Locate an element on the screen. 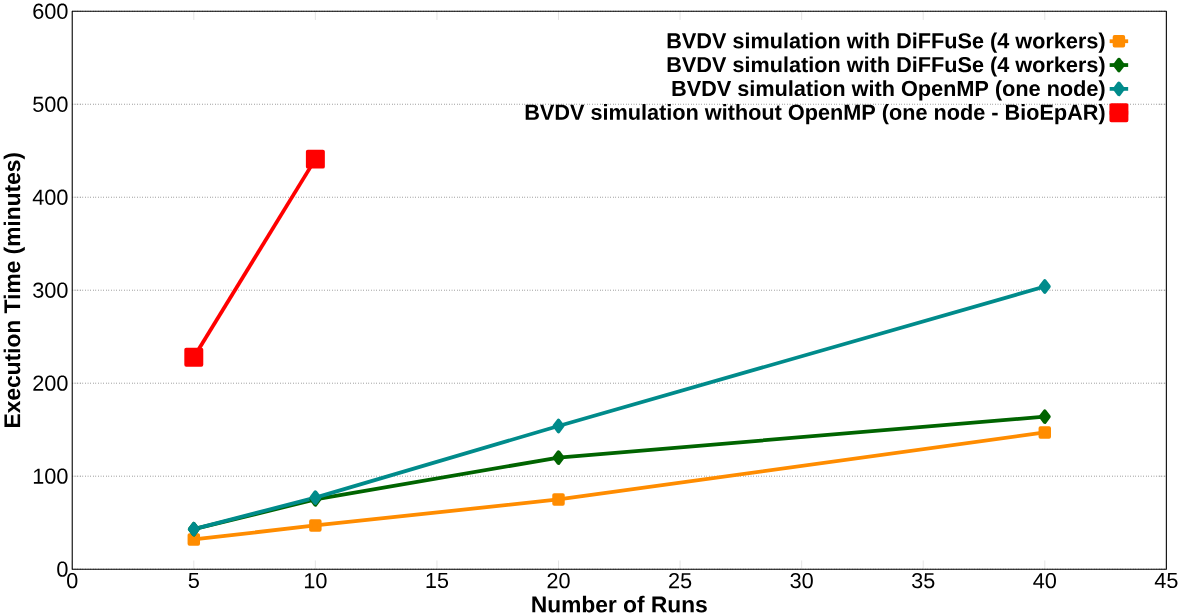 Image resolution: width=1182 pixels, height=616 pixels. y-tick-label: 100 is located at coordinates (50, 476).